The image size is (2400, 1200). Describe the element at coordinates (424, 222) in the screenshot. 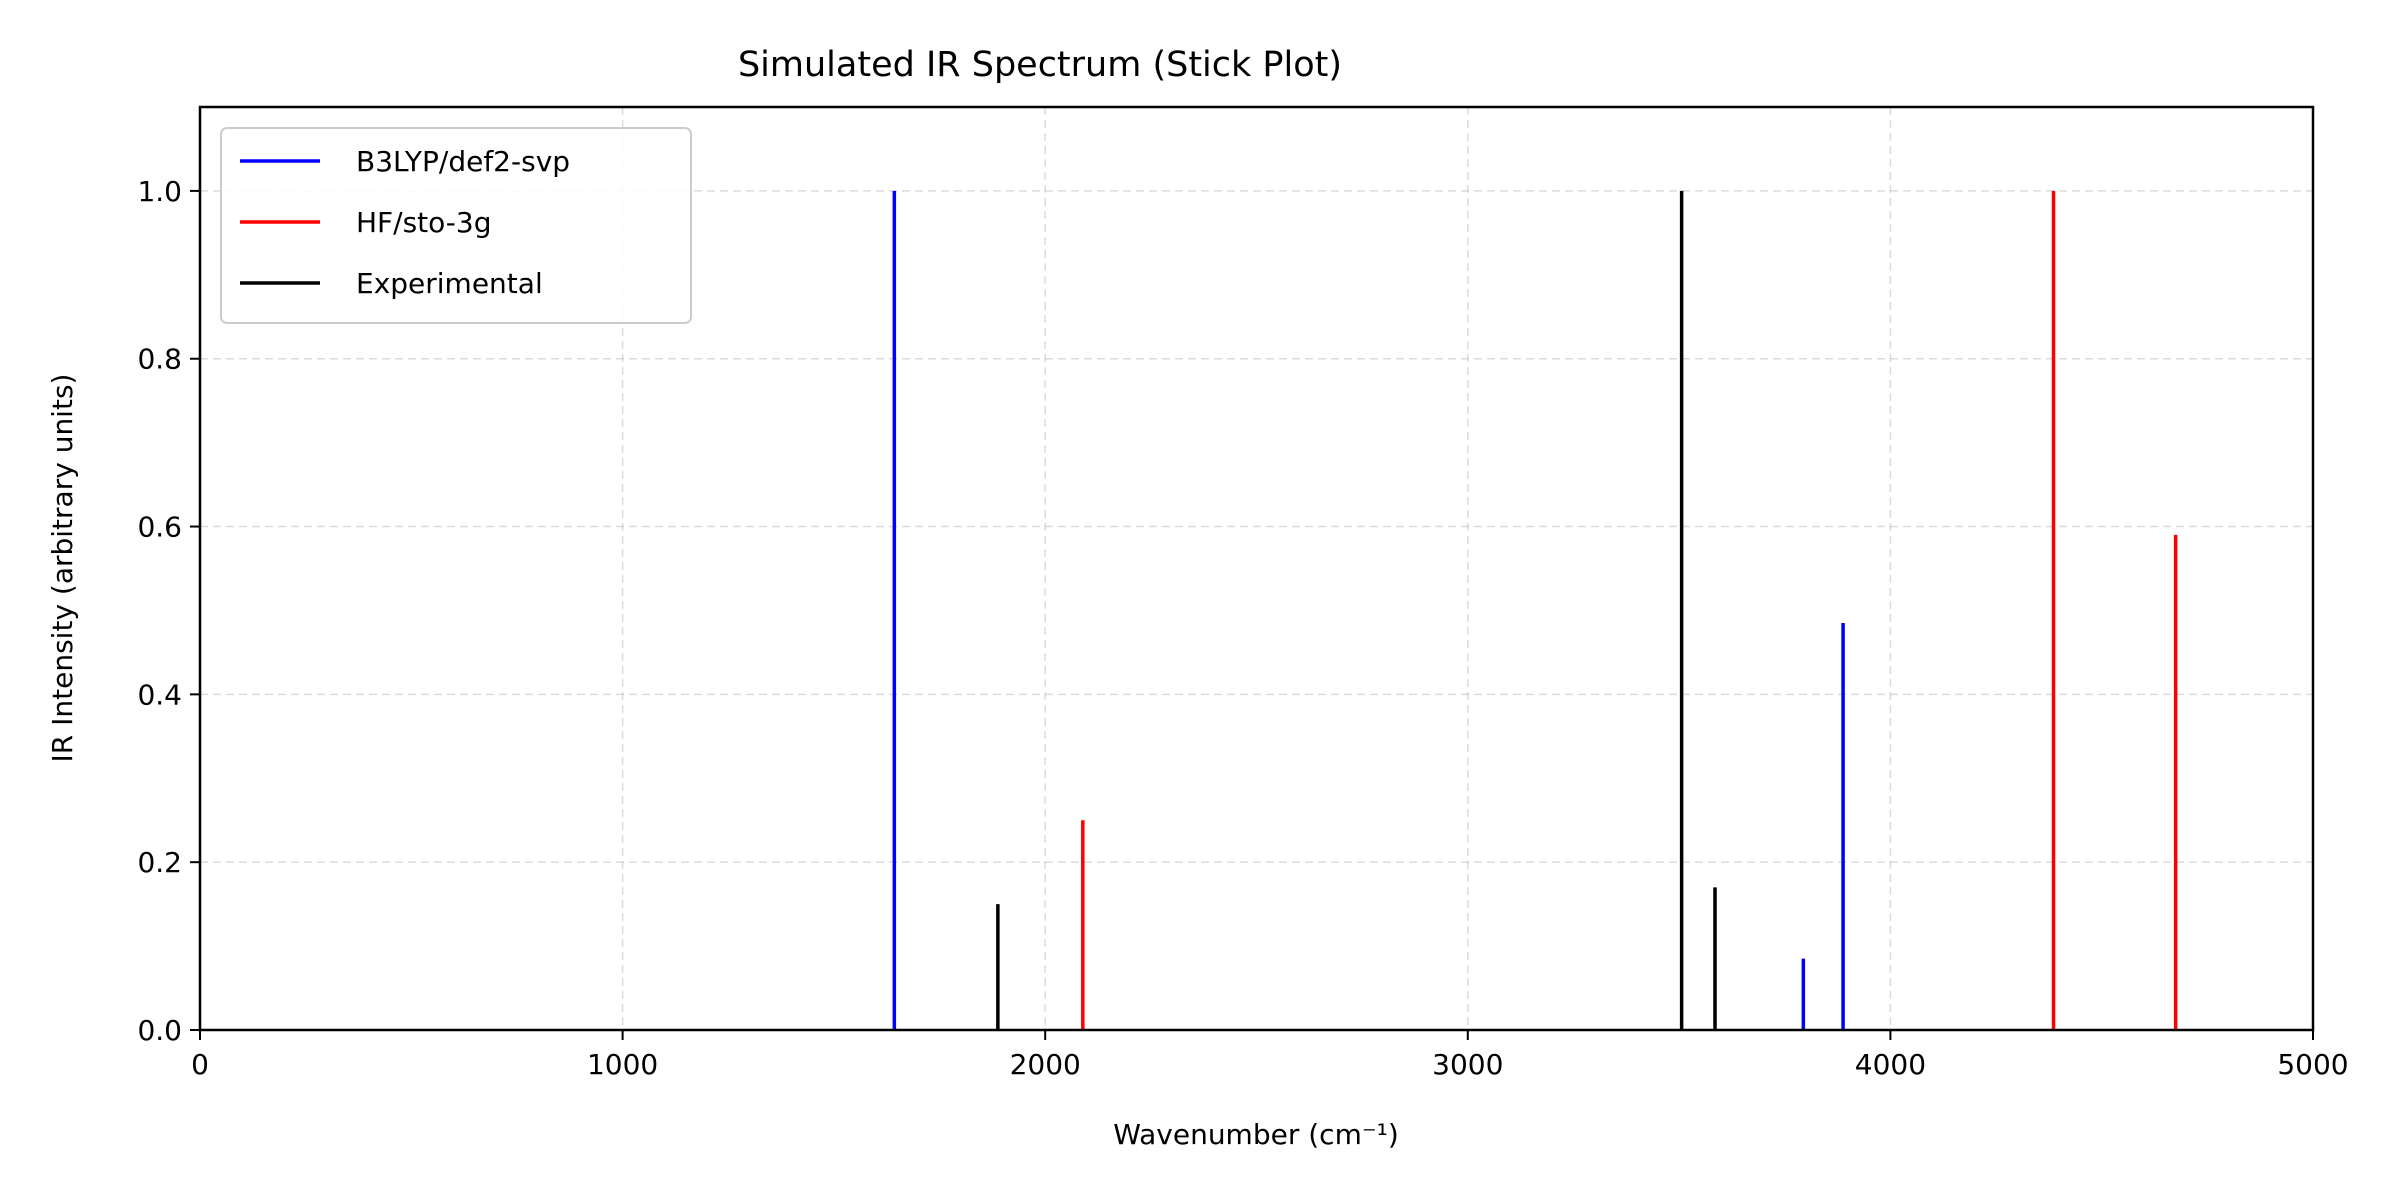

I see `legend-label: HF/sto-3g` at that location.